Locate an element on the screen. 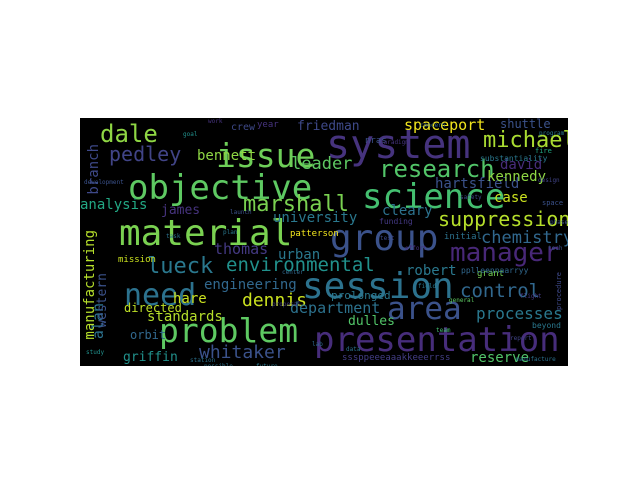 The height and width of the screenshot is (480, 640). word-prolonged: prolonged is located at coordinates (361, 295).